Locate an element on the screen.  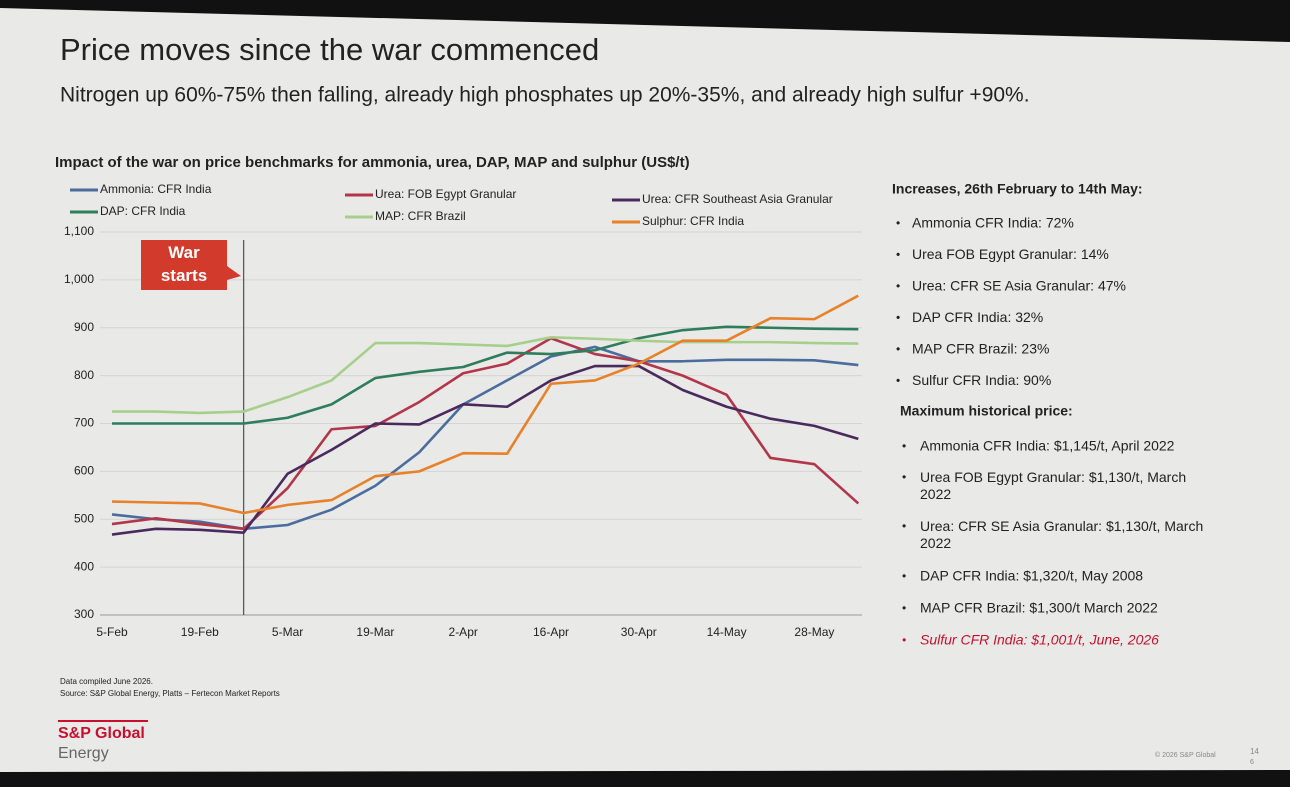
copyright: © 2026 S&P Global is located at coordinates (1185, 755).